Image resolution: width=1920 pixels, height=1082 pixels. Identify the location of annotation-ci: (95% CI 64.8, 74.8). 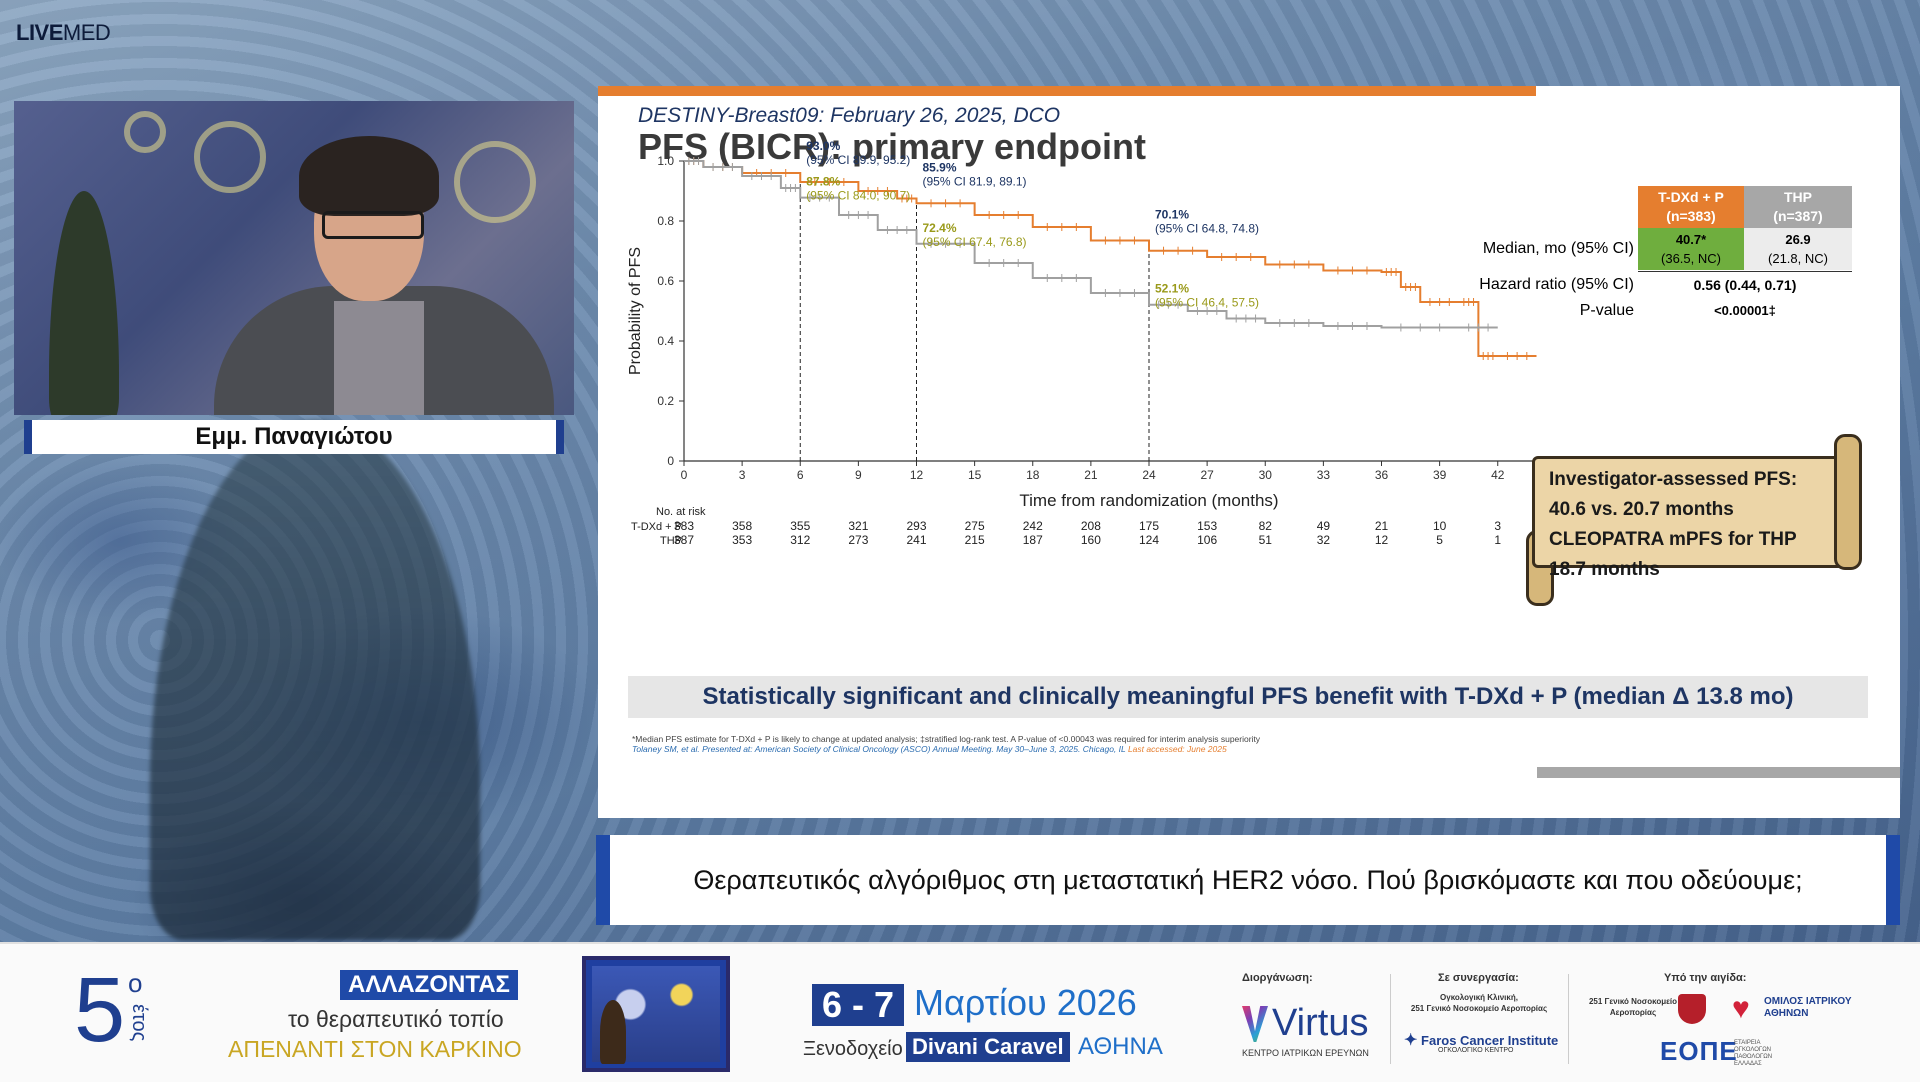
(1207, 229).